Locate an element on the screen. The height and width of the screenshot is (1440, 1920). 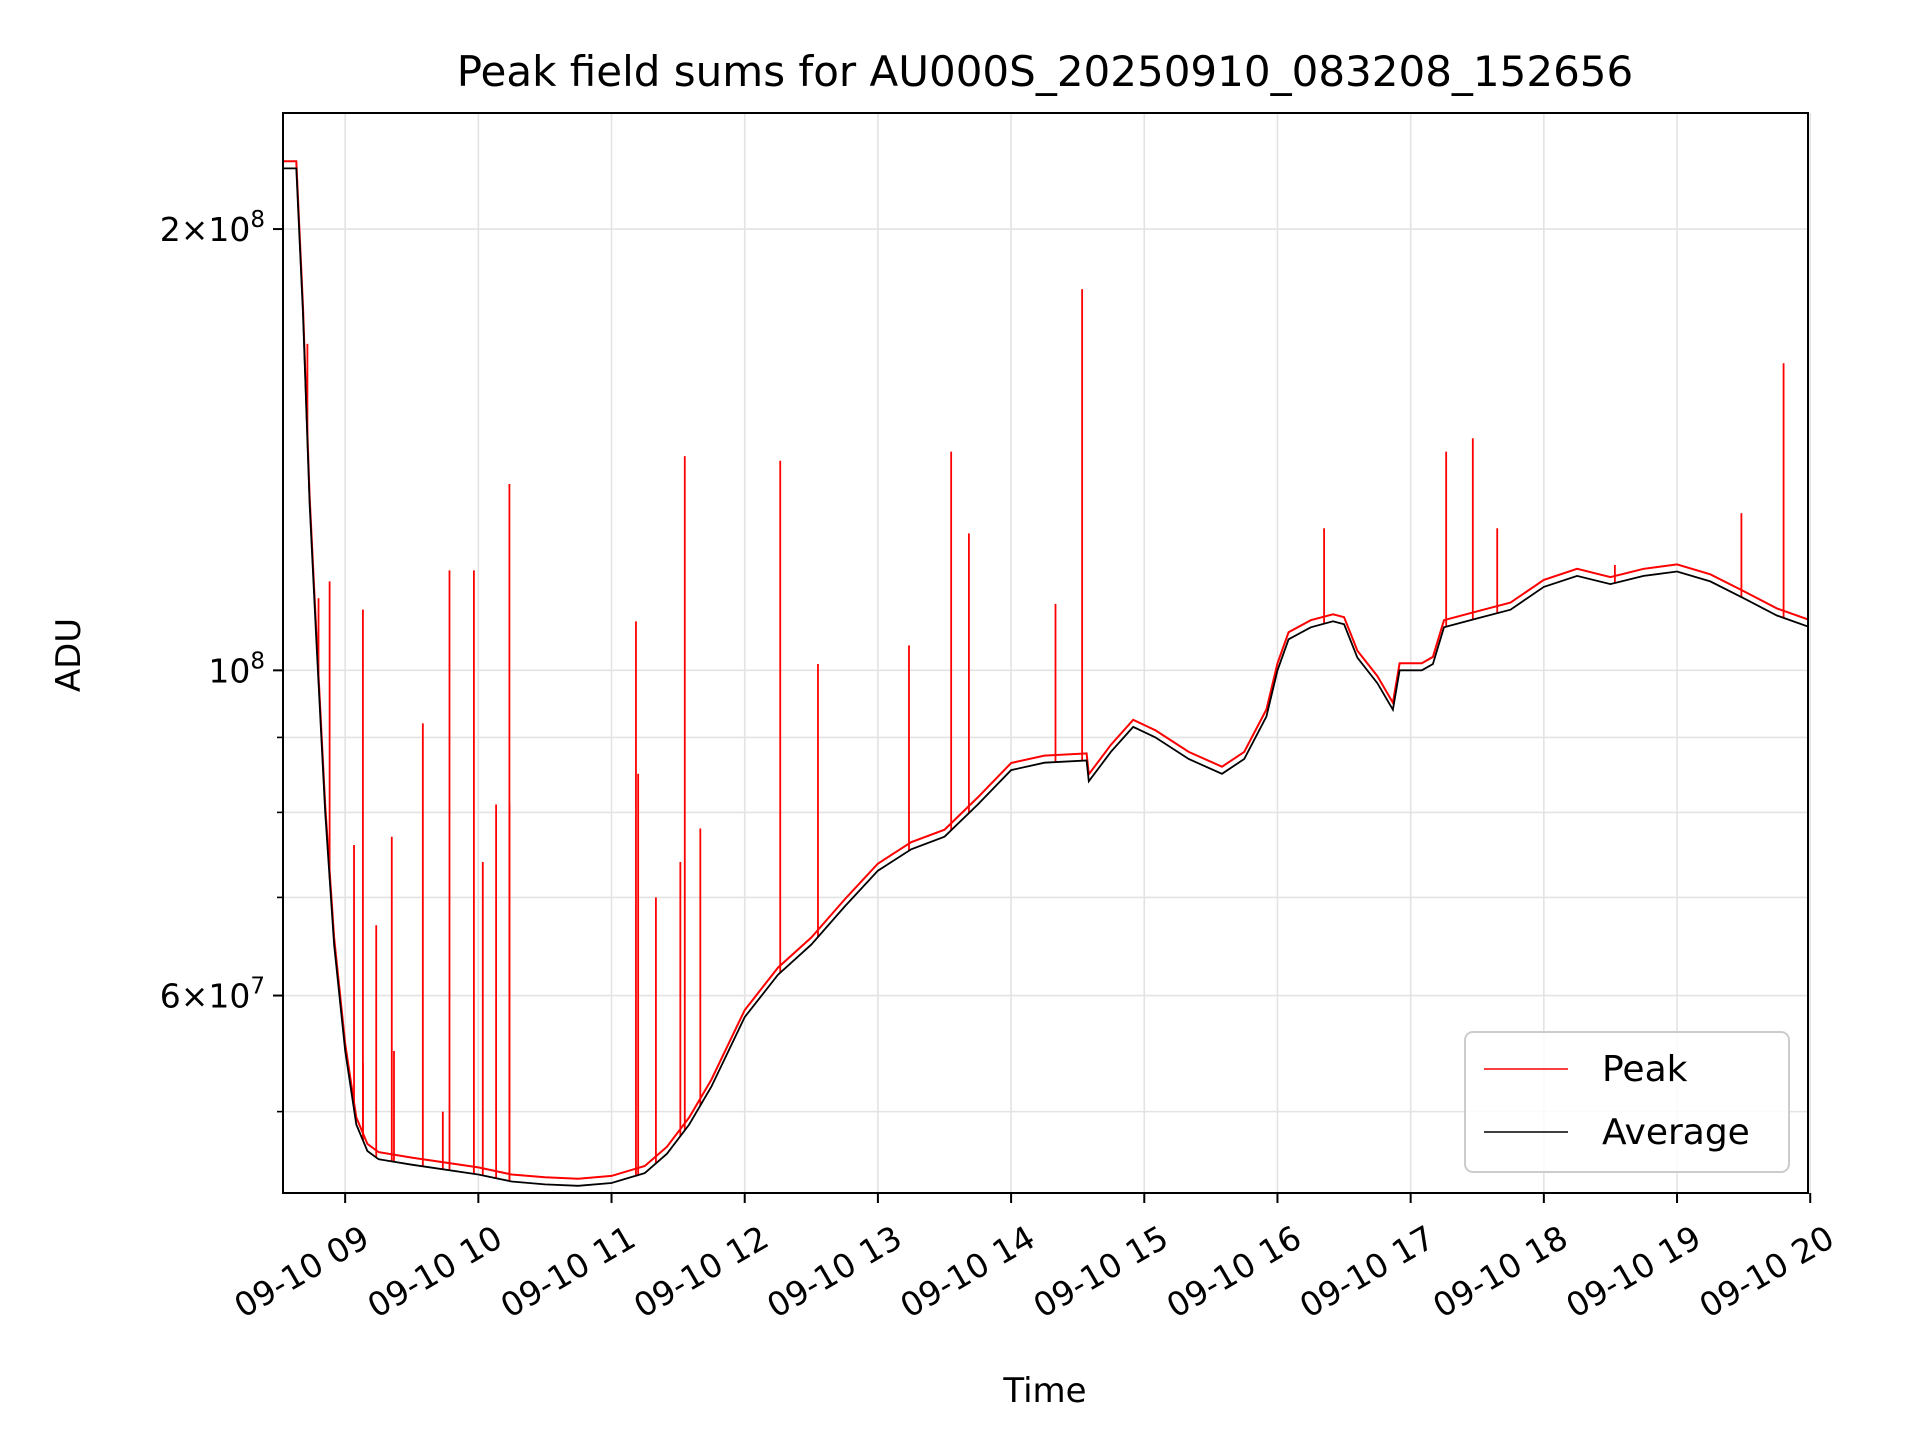
legend-box is located at coordinates (1627, 1102).